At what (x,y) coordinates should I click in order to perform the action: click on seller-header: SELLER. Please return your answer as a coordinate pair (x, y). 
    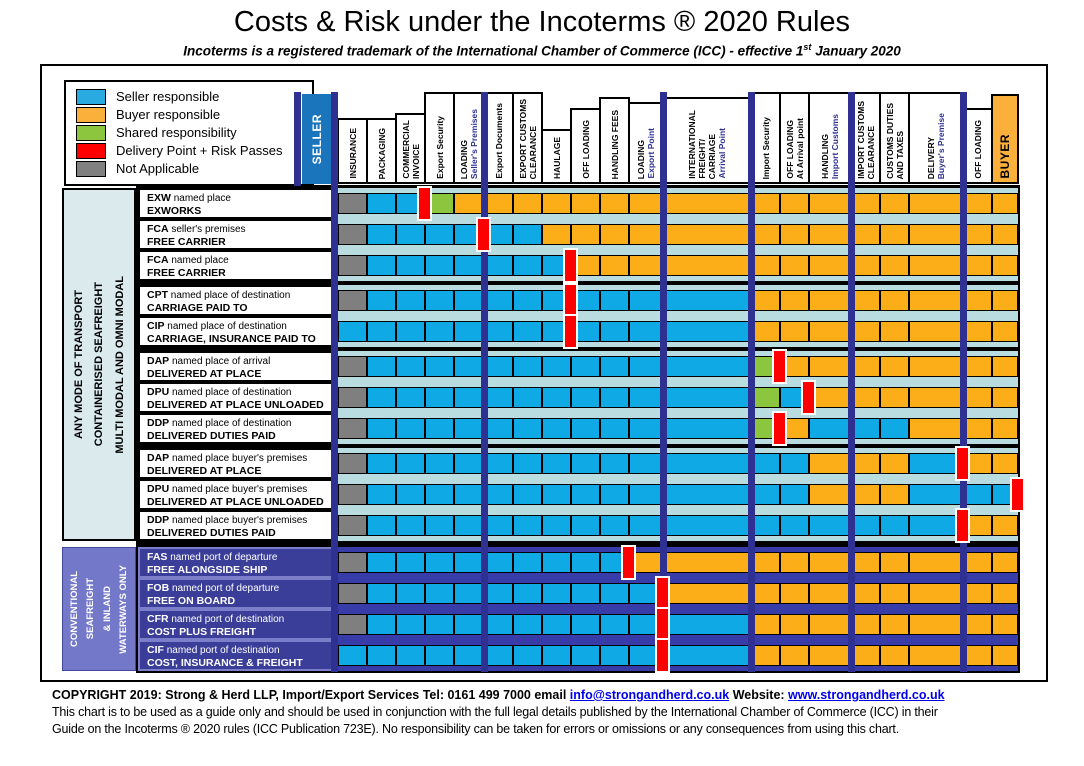
    Looking at the image, I should click on (317, 139).